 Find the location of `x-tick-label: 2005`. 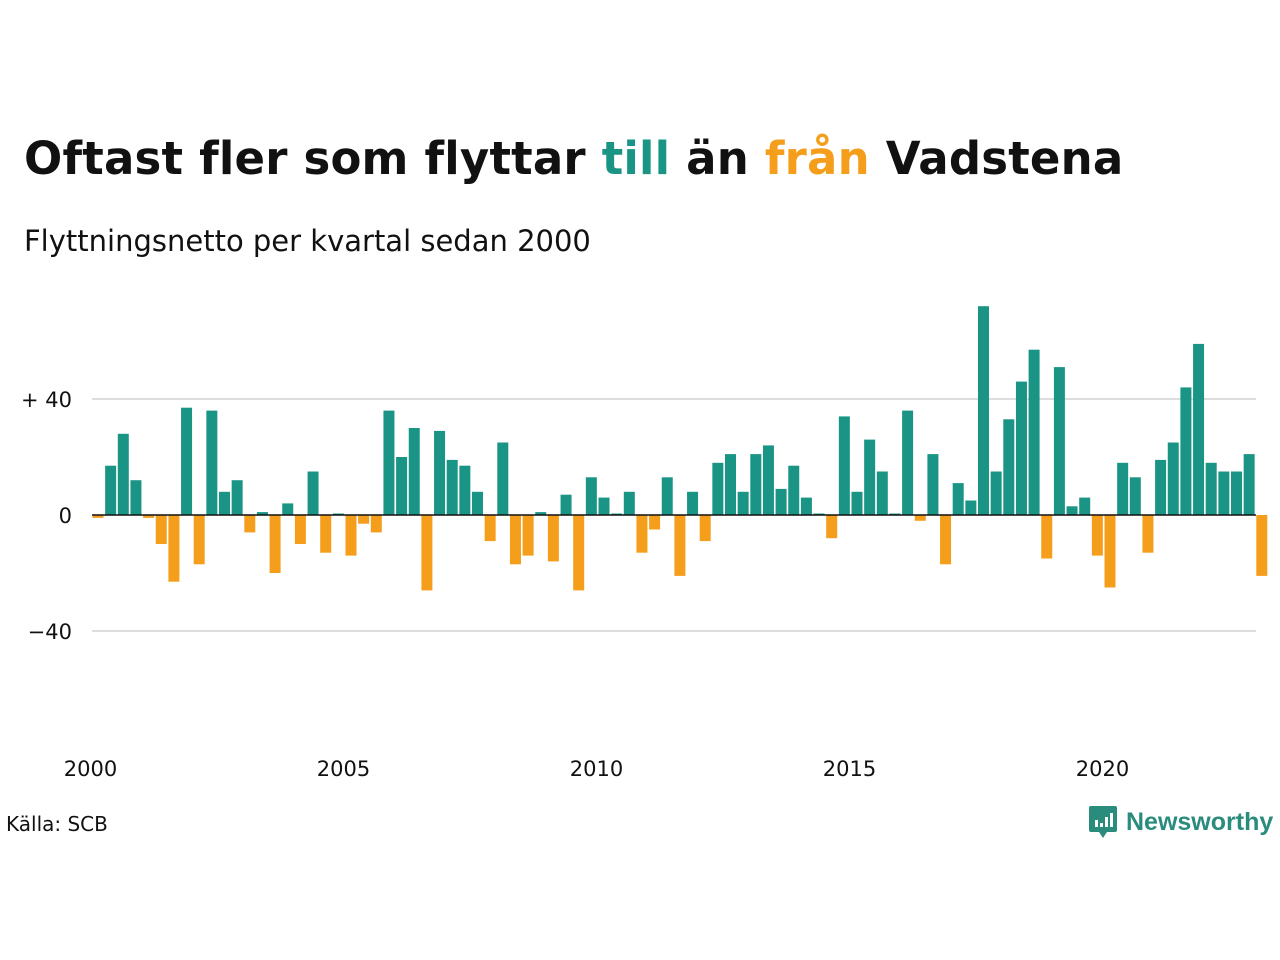

x-tick-label: 2005 is located at coordinates (343, 769).